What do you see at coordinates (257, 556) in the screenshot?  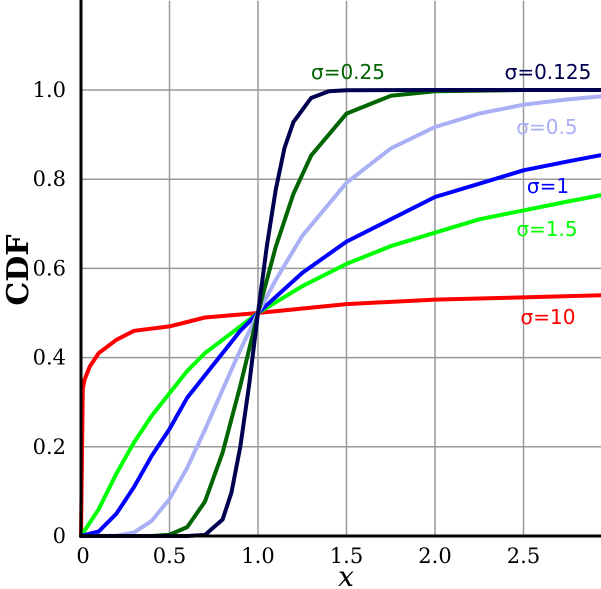 I see `x-tick-label: 1.0` at bounding box center [257, 556].